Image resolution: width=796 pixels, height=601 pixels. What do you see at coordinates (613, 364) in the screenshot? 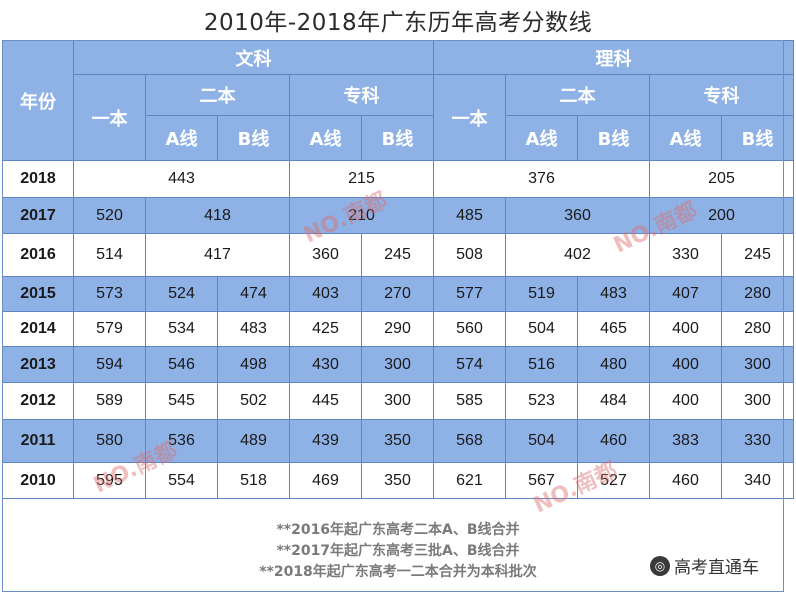
I see `score-cell: 480` at bounding box center [613, 364].